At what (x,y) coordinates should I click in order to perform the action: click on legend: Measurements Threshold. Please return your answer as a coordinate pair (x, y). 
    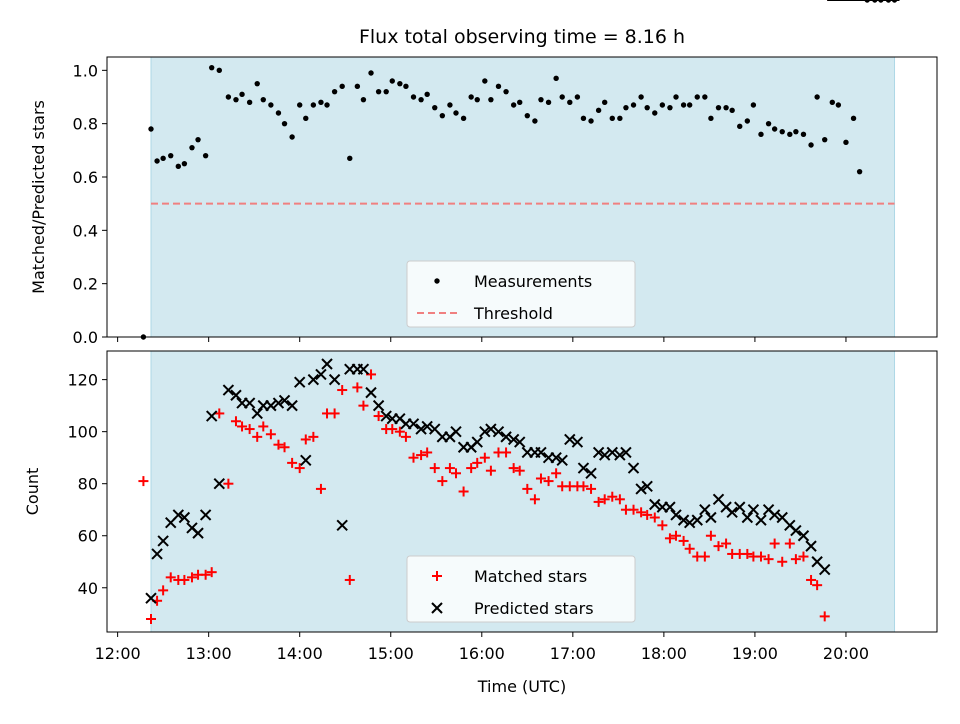
    Looking at the image, I should click on (521, 294).